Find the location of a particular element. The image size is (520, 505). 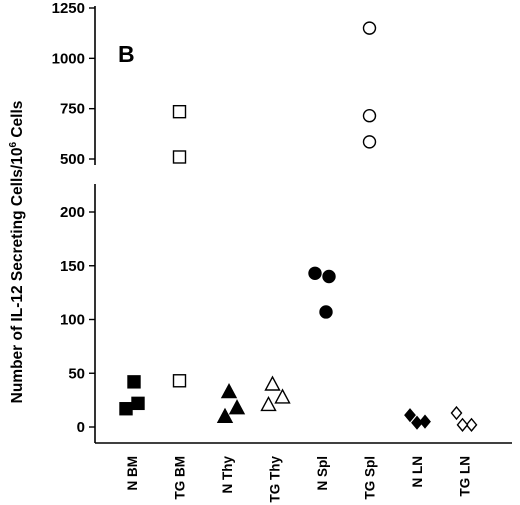

x-category-labels: N BM TG BM N Thy TG Thy N Spl TG Spl N LN TG LN is located at coordinates (299, 479).